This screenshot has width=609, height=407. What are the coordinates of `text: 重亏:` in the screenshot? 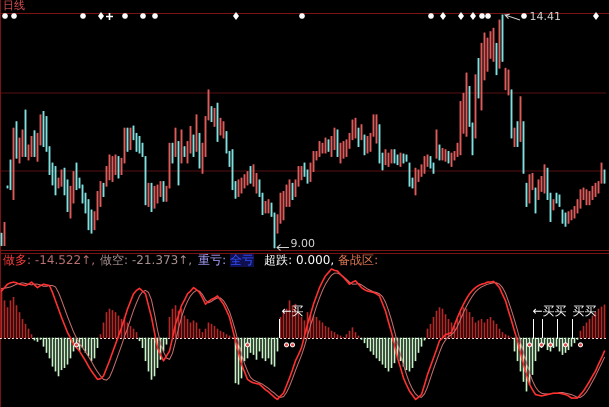 It's located at (212, 260).